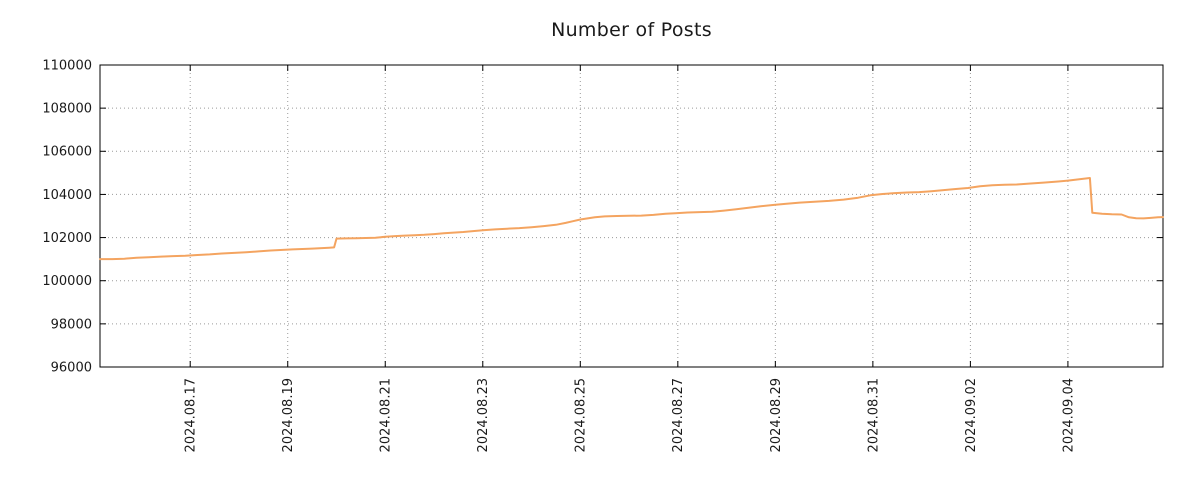 The image size is (1200, 500). I want to click on series-line, so click(631, 219).